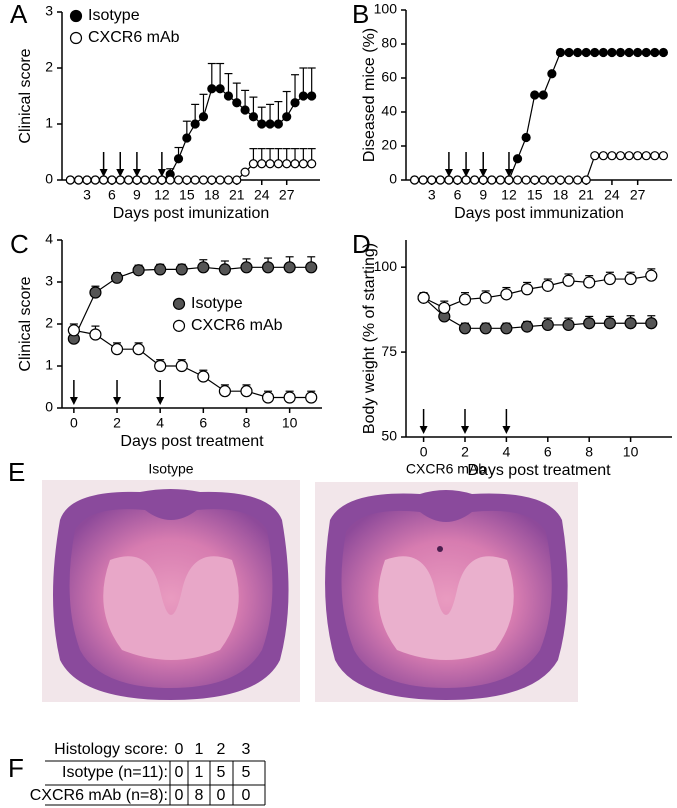 This screenshot has width=677, height=808. I want to click on x-tick-label: 10, so click(290, 423).